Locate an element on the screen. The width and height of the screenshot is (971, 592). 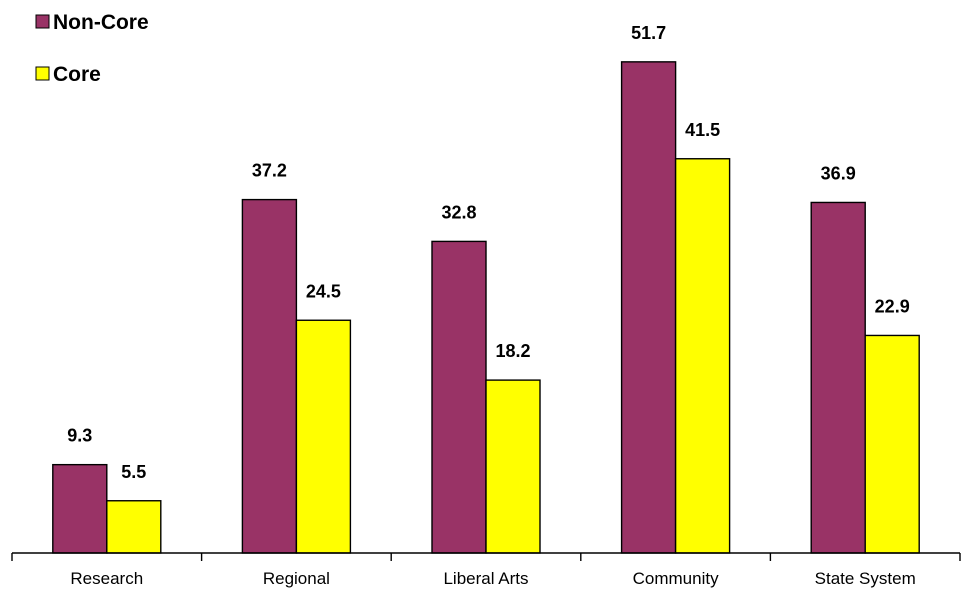
bar-non-core-regional is located at coordinates (269, 376).